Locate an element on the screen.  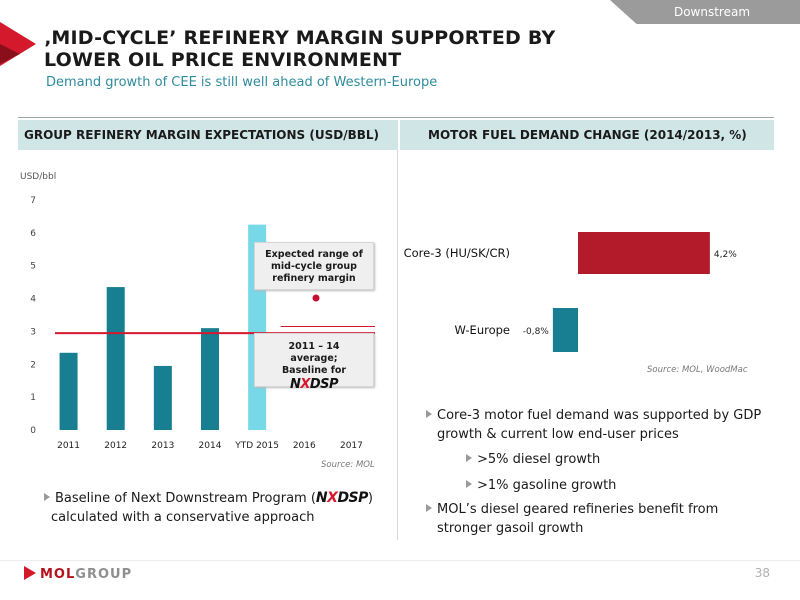
y-tick-label: 0 is located at coordinates (33, 431).